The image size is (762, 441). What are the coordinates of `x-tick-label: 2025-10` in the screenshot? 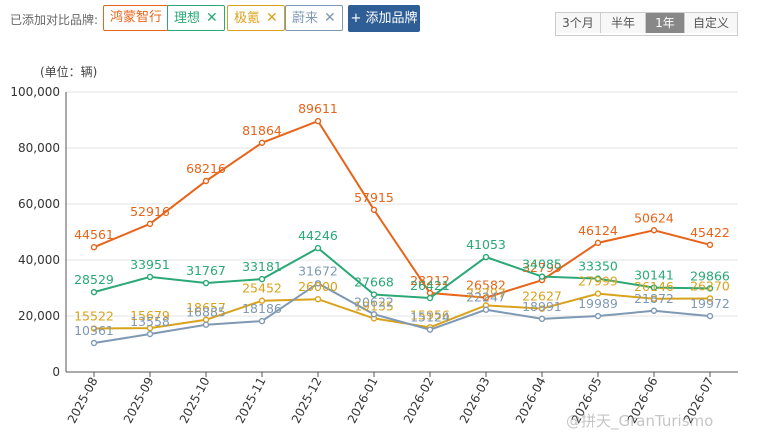 It's located at (195, 400).